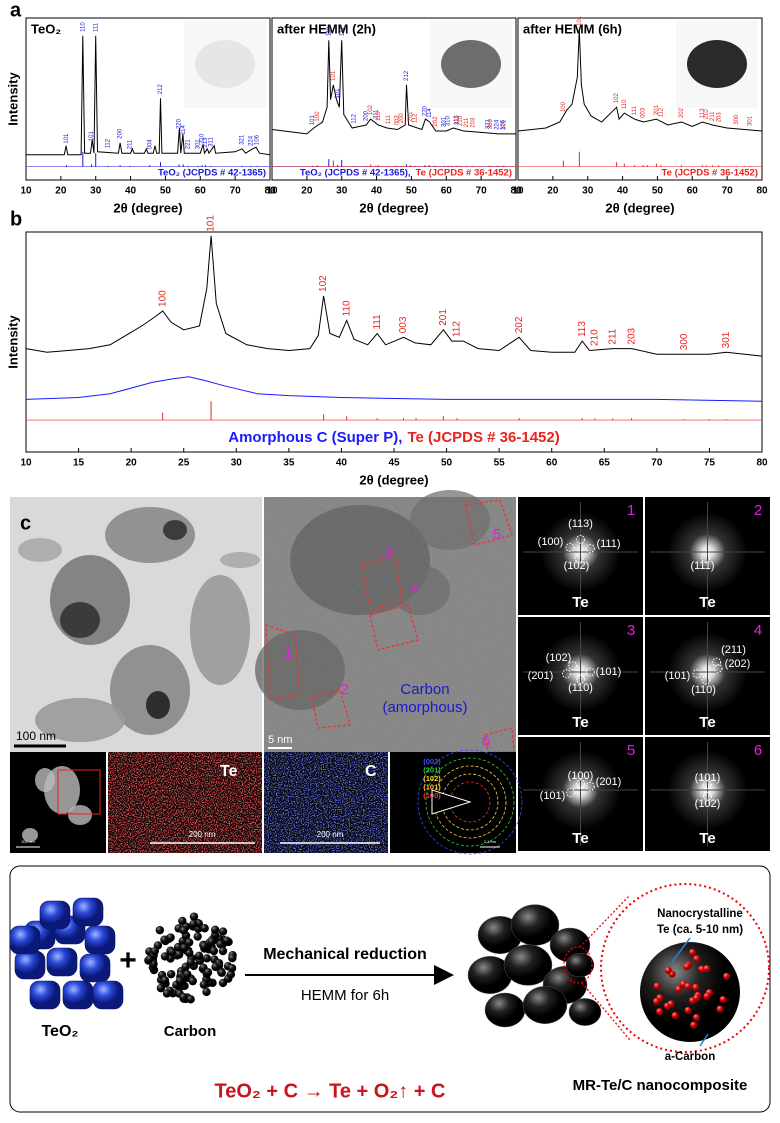 The height and width of the screenshot is (1123, 780). I want to click on peak-label: 202, so click(436, 121).